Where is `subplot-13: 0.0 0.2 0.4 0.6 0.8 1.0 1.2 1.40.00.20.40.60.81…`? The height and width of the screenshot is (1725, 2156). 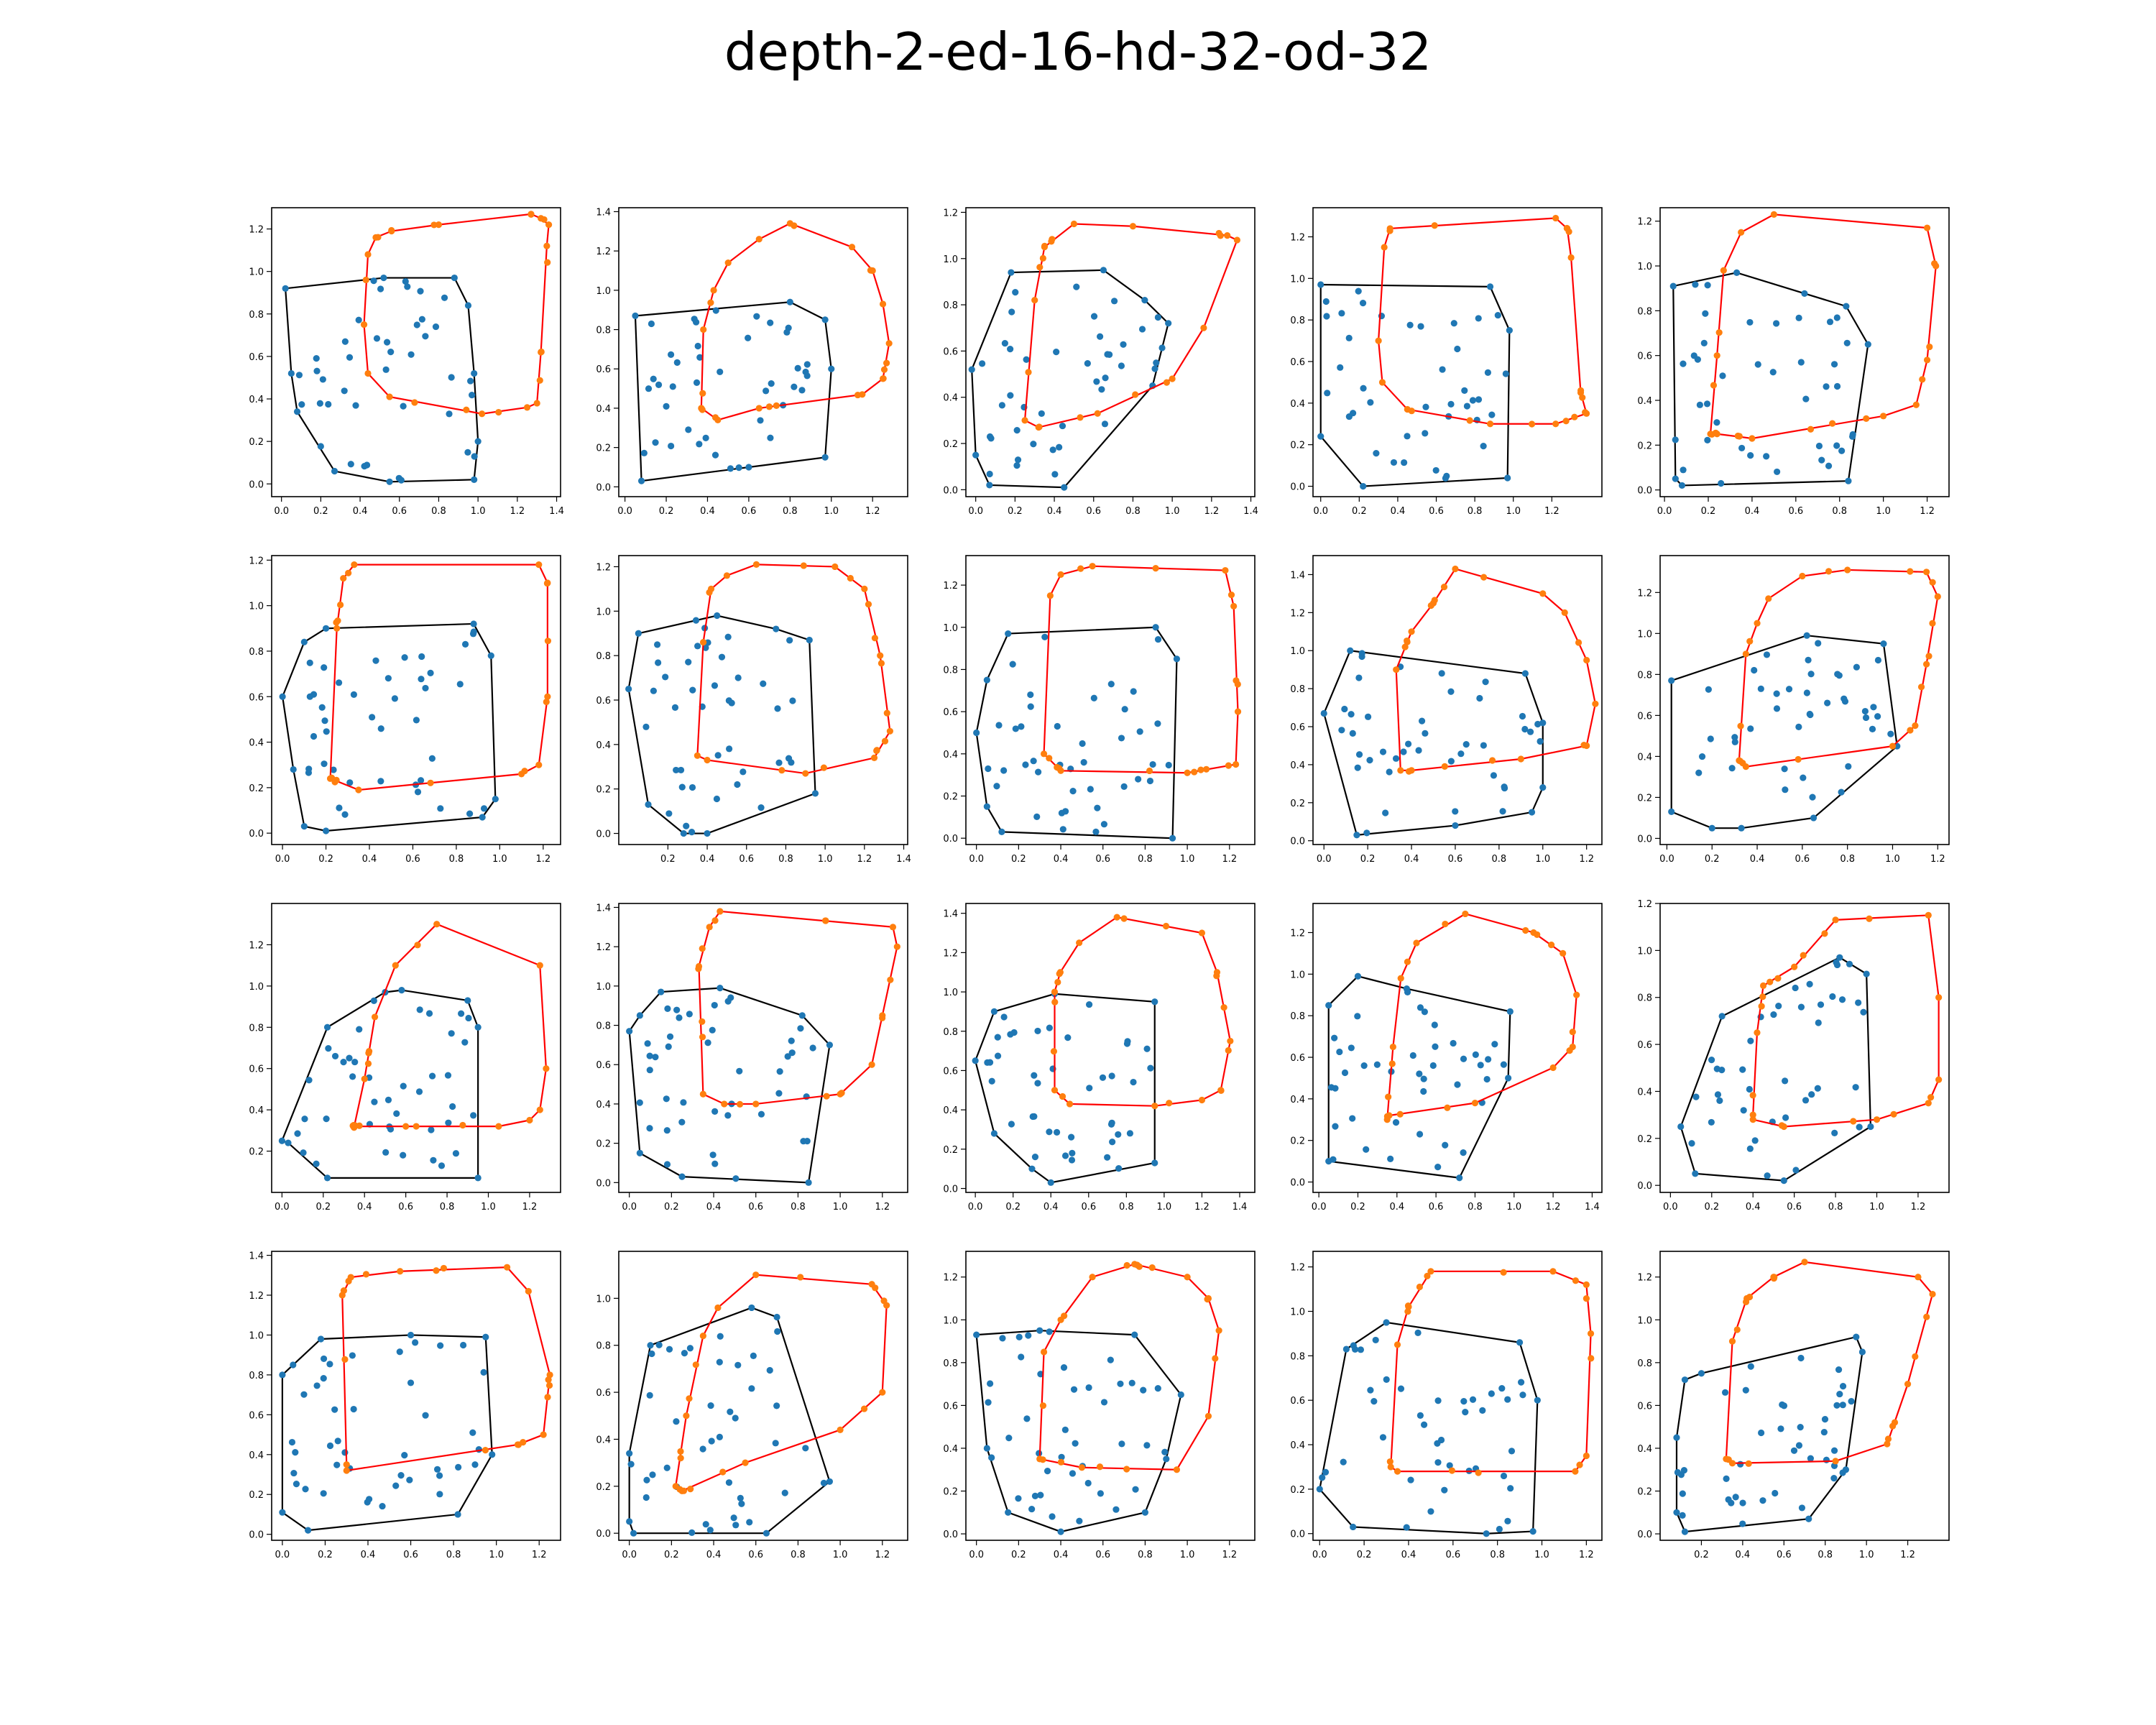
subplot-13: 0.0 0.2 0.4 0.6 0.8 1.0 1.2 1.40.00.20.40.60.81… is located at coordinates (1099, 1058).